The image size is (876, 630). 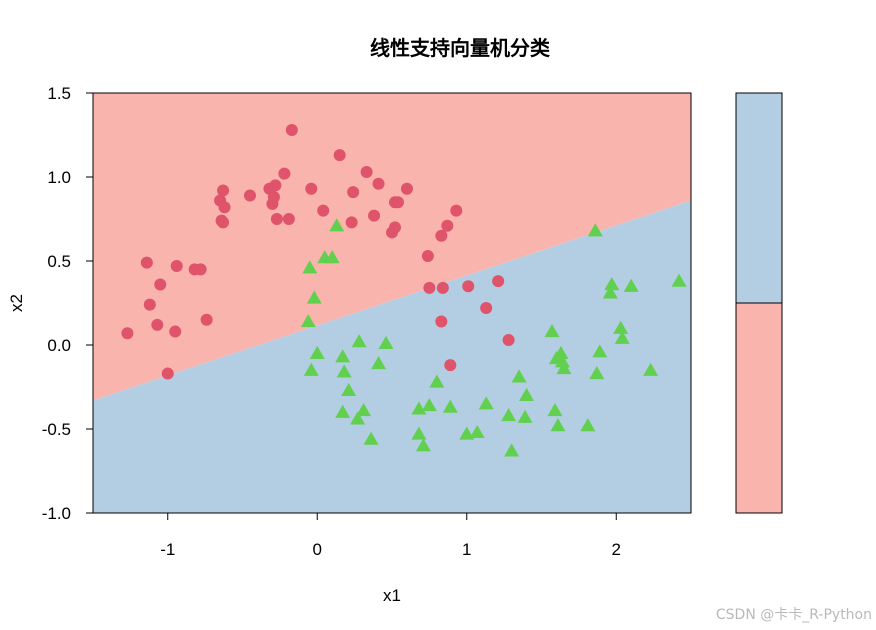 I want to click on chart-title: 线性支持向量机分类, so click(x=460, y=48).